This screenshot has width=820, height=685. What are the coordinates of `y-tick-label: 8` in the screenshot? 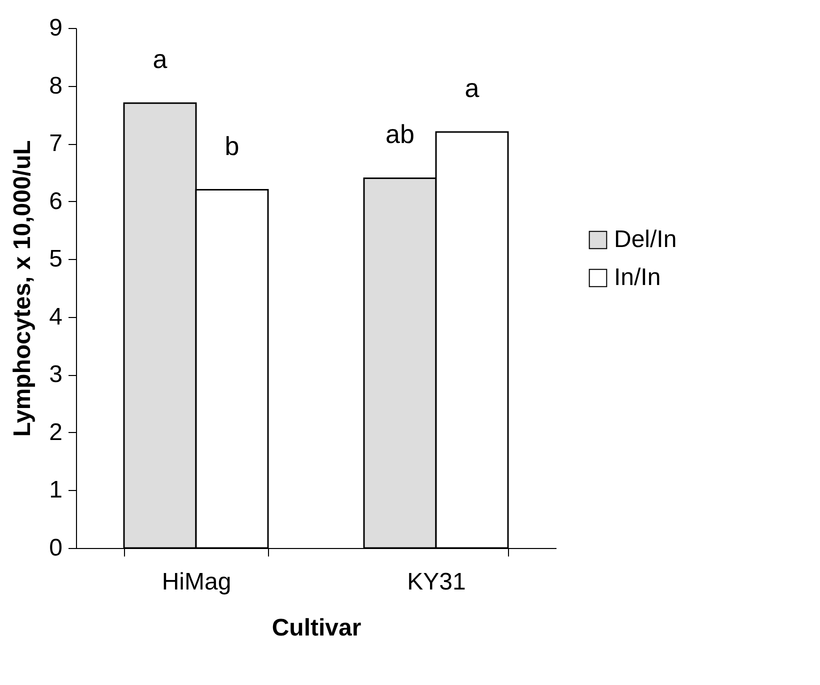 It's located at (55, 86).